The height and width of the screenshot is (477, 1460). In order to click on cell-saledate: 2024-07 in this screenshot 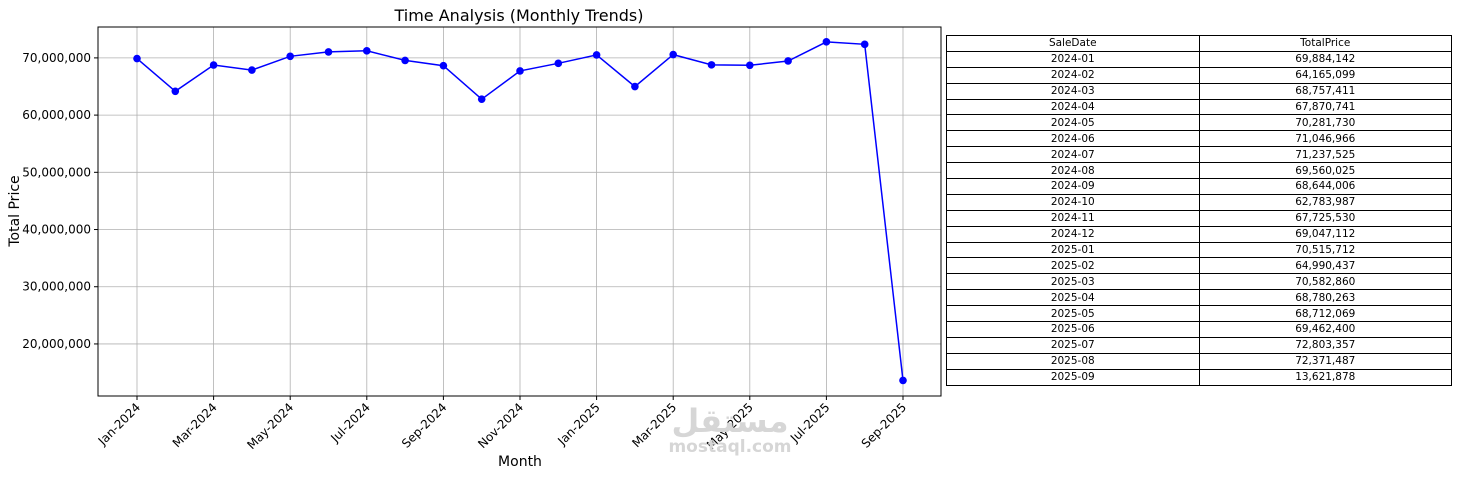, I will do `click(1073, 155)`.